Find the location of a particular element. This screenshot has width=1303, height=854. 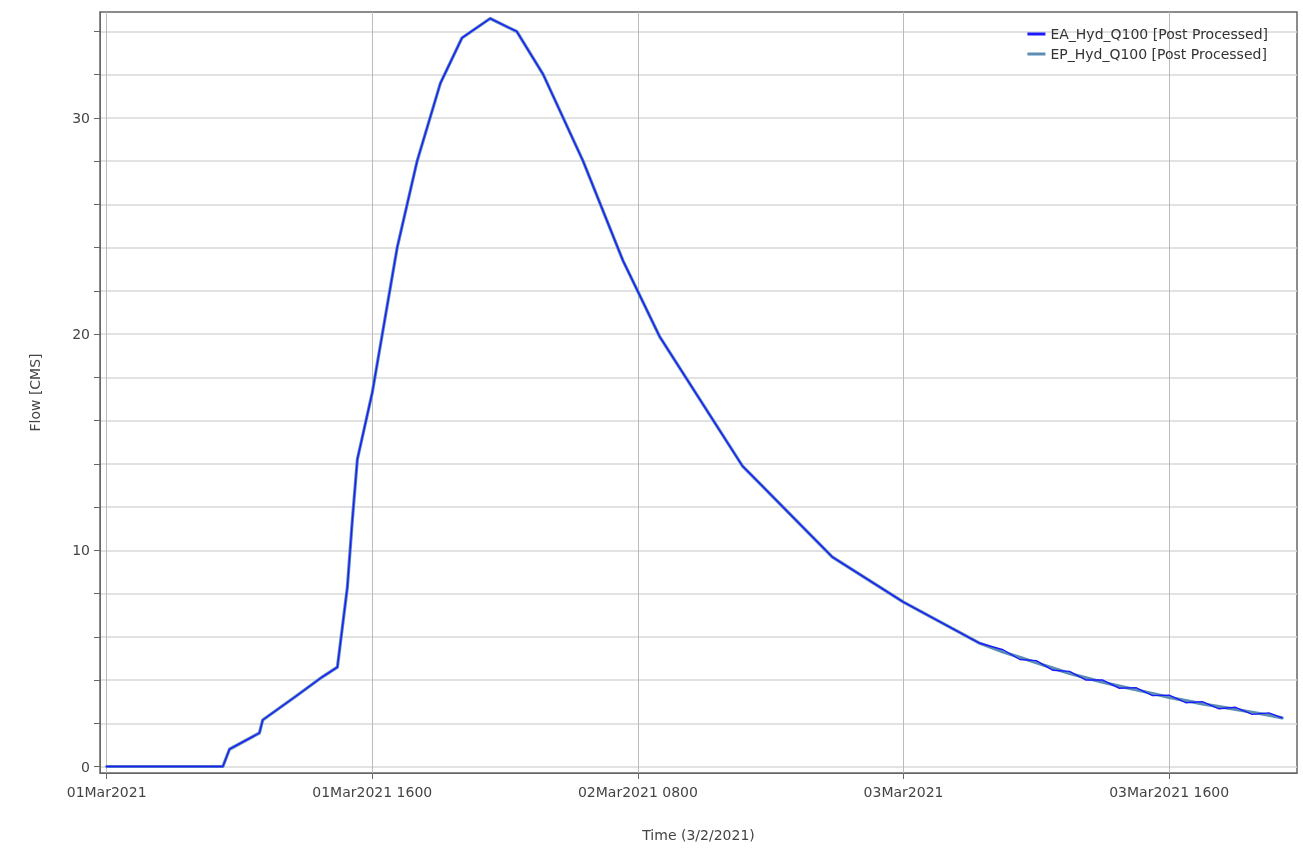

y-tick-label: 20 is located at coordinates (81, 334).